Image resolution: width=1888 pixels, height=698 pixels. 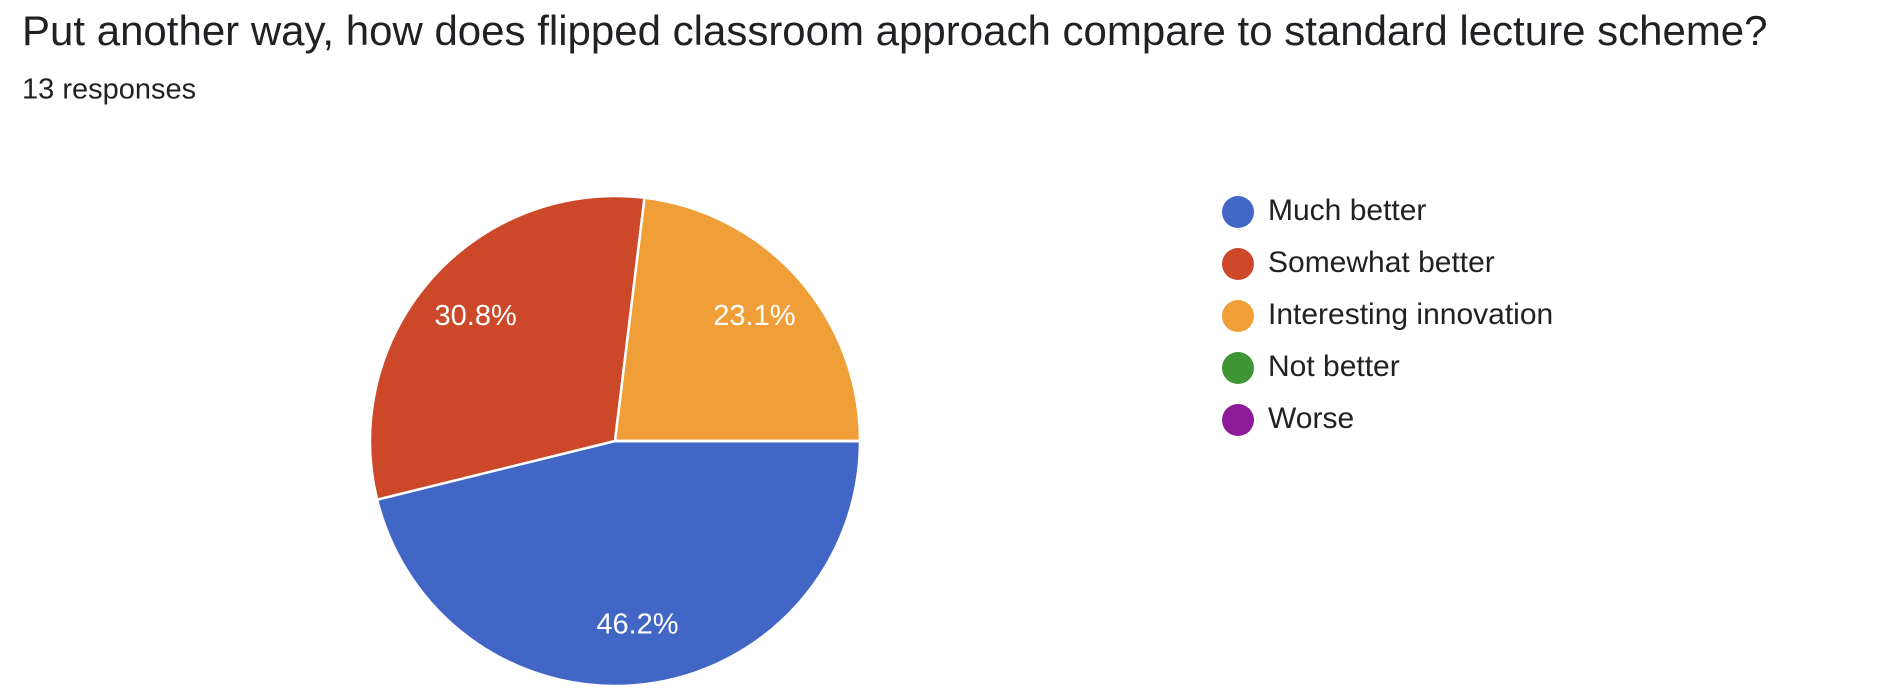 What do you see at coordinates (1334, 366) in the screenshot?
I see `legend-label: Not better` at bounding box center [1334, 366].